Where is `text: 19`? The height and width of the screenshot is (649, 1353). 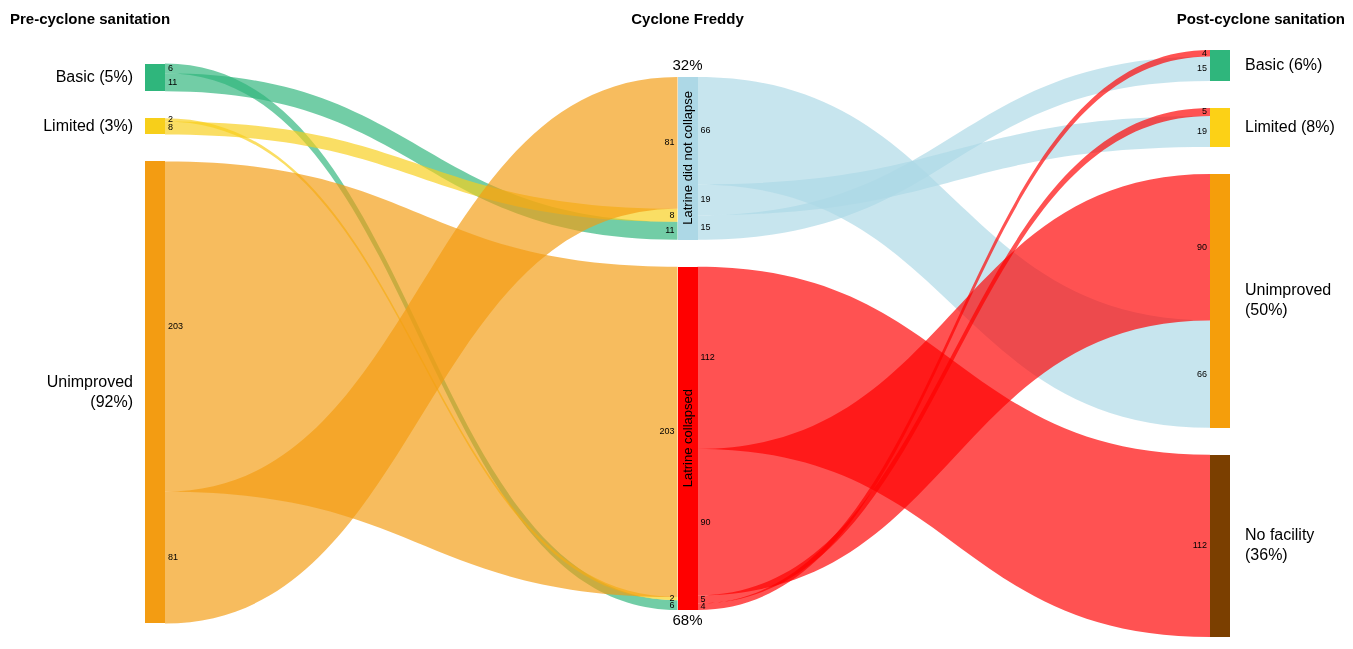 text: 19 is located at coordinates (705, 199).